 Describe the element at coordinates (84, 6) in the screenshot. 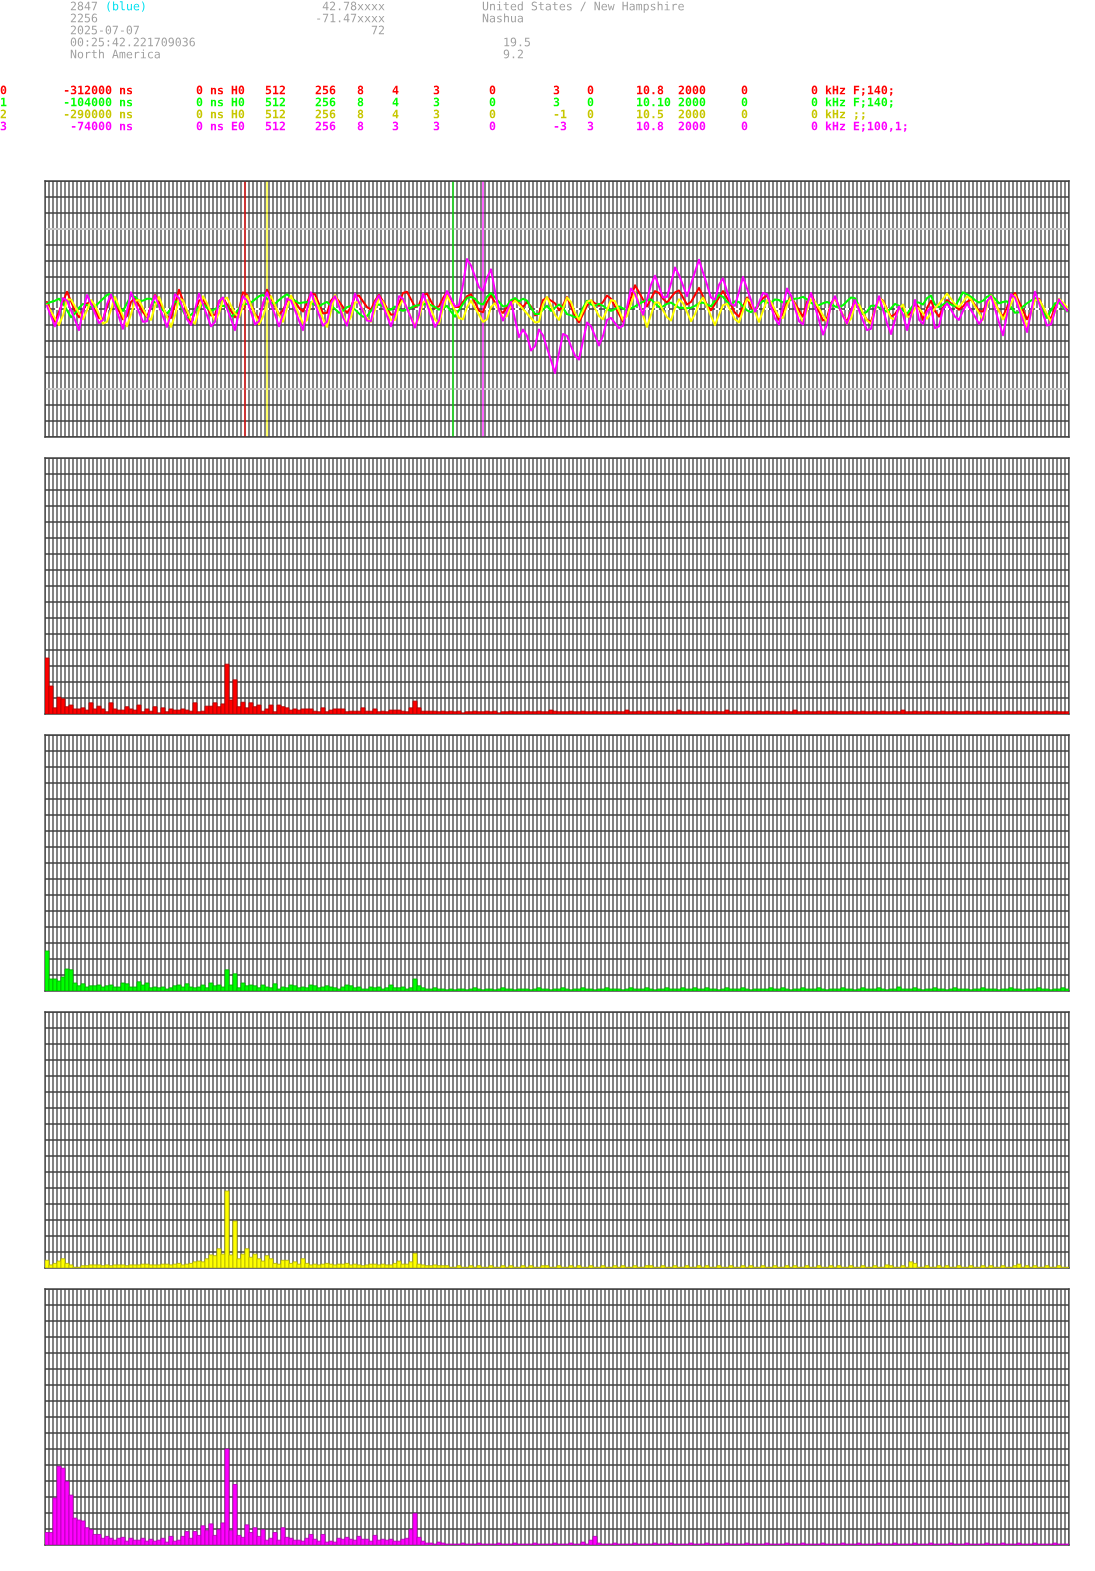

I see `text: 2847` at that location.